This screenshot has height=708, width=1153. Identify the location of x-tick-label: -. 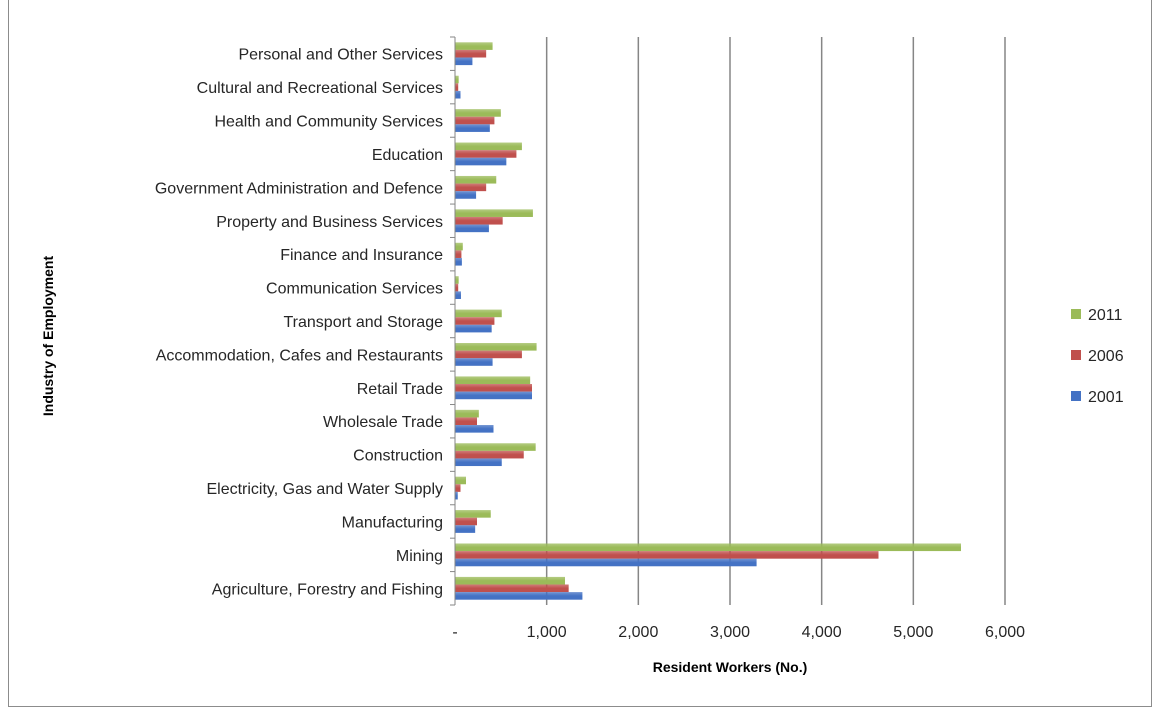
(454, 632).